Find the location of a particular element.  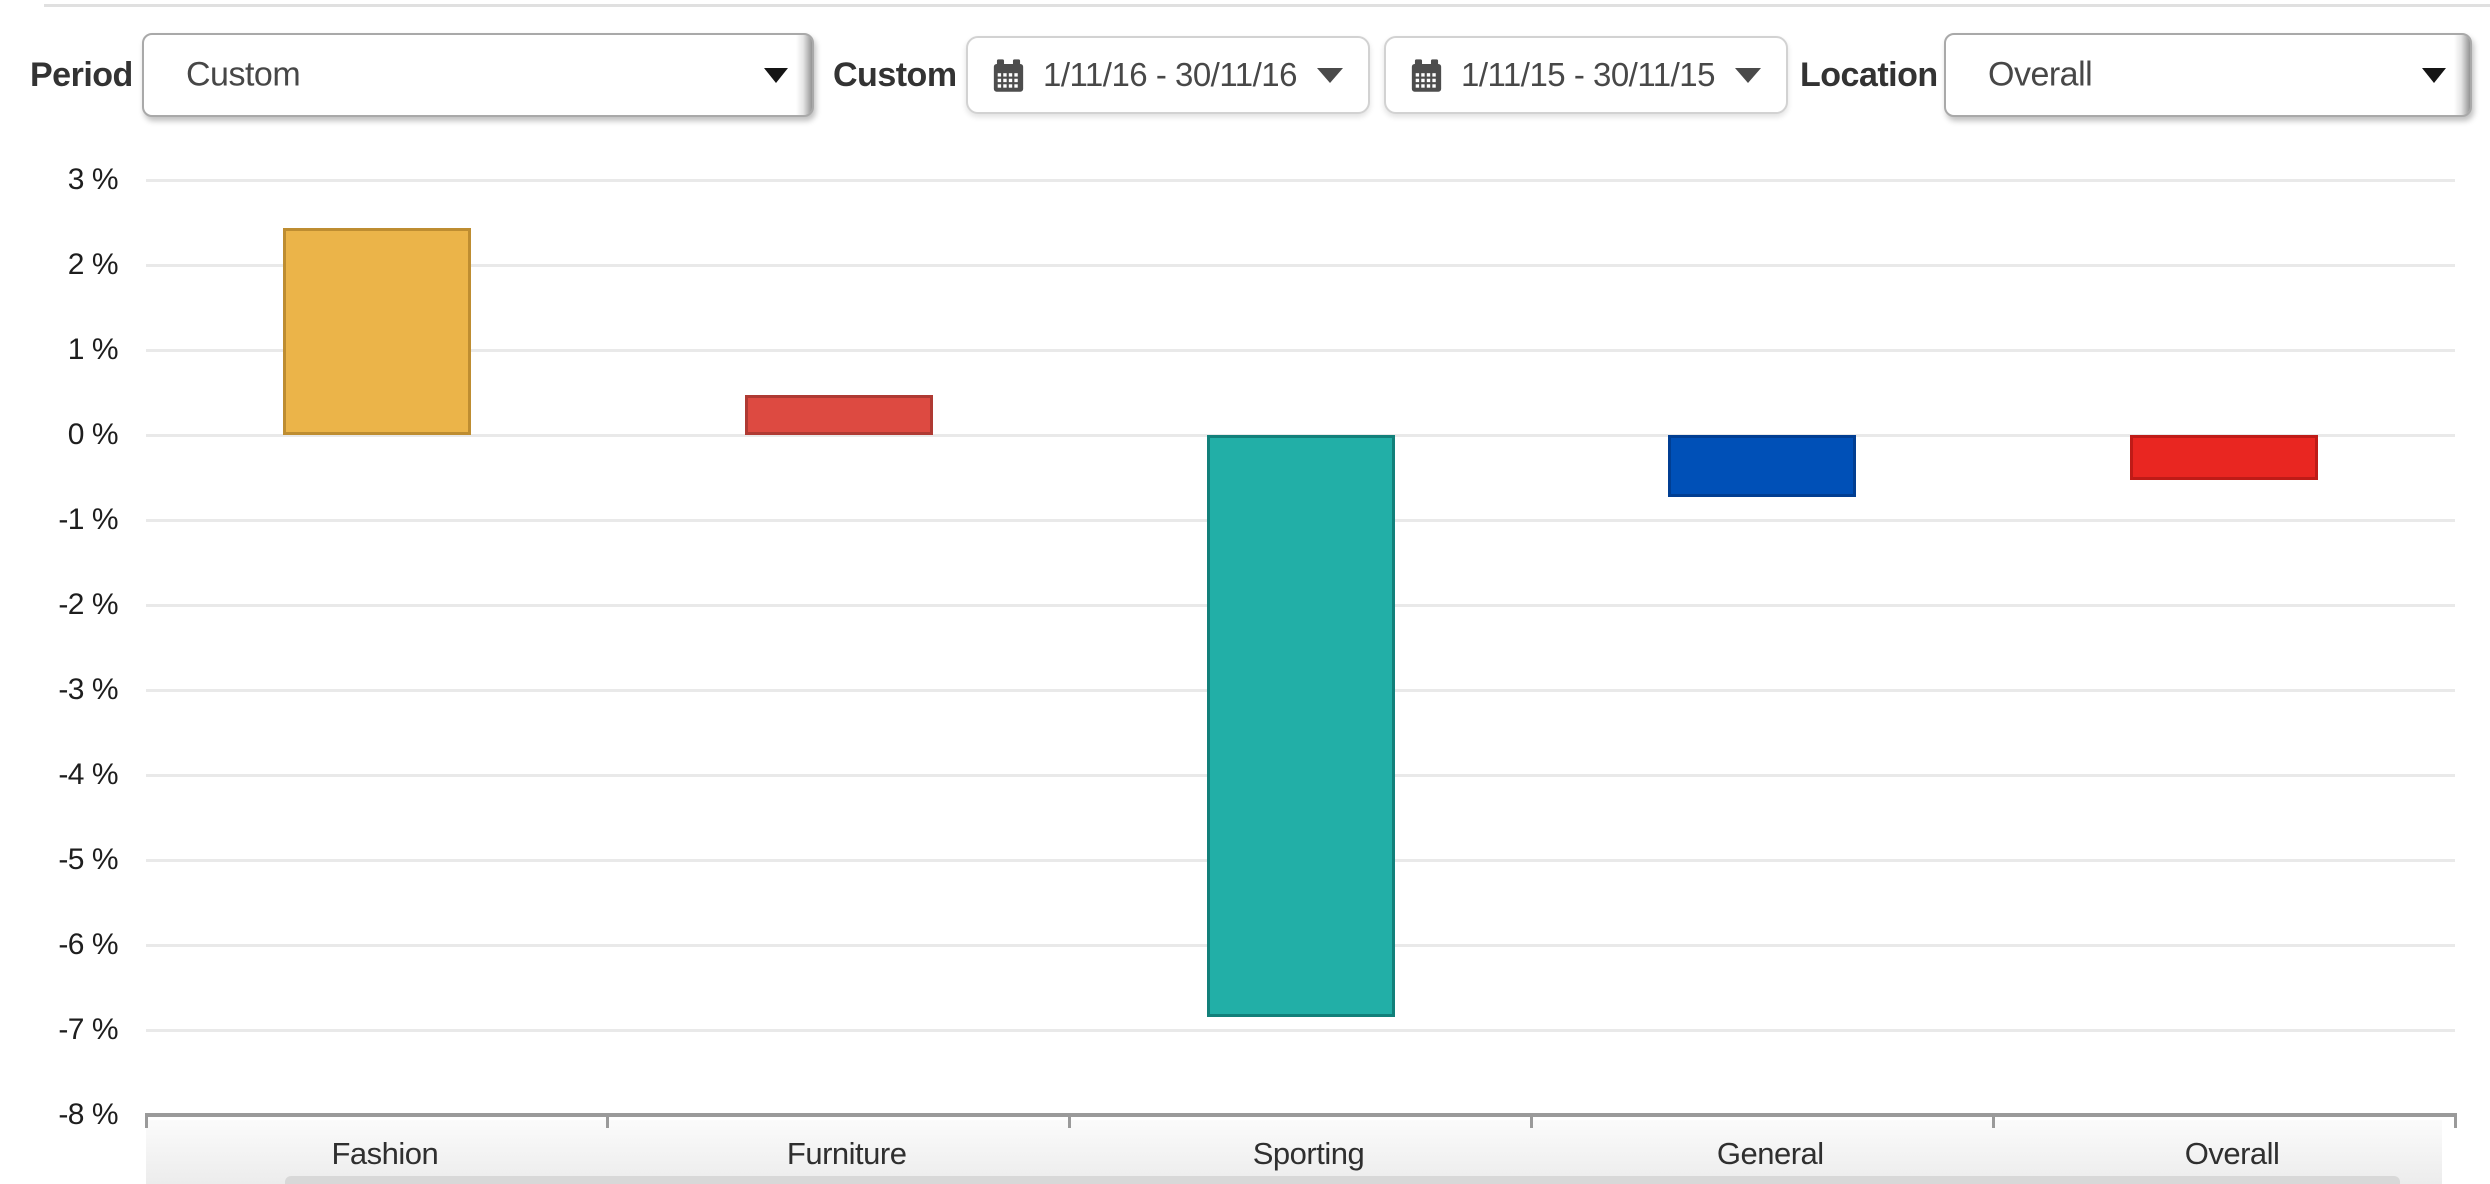

horizontal-scrollbar is located at coordinates (1342, 1180).